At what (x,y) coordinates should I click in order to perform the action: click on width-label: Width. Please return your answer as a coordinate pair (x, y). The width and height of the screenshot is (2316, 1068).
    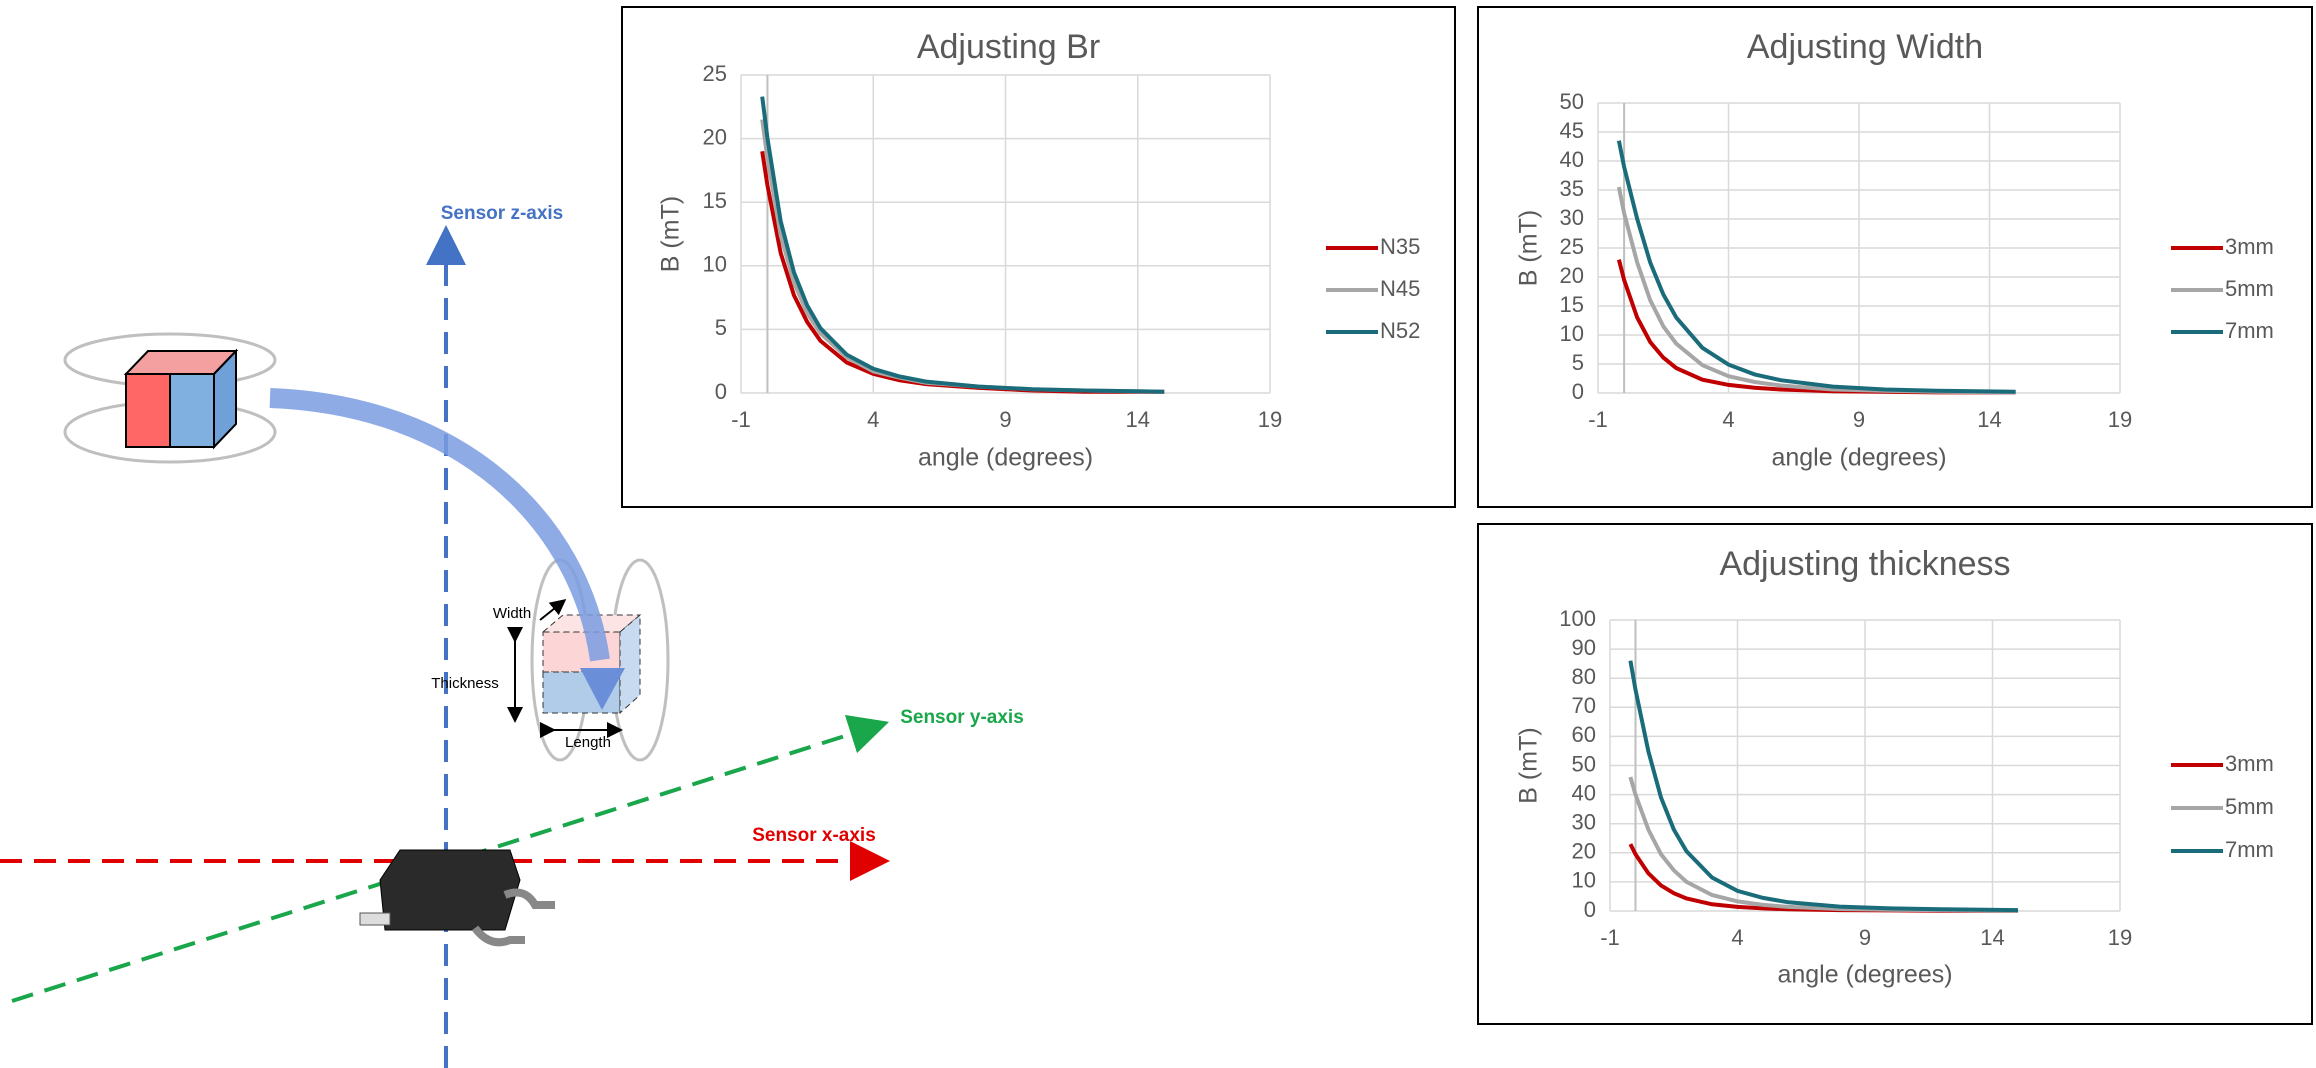
    Looking at the image, I should click on (512, 613).